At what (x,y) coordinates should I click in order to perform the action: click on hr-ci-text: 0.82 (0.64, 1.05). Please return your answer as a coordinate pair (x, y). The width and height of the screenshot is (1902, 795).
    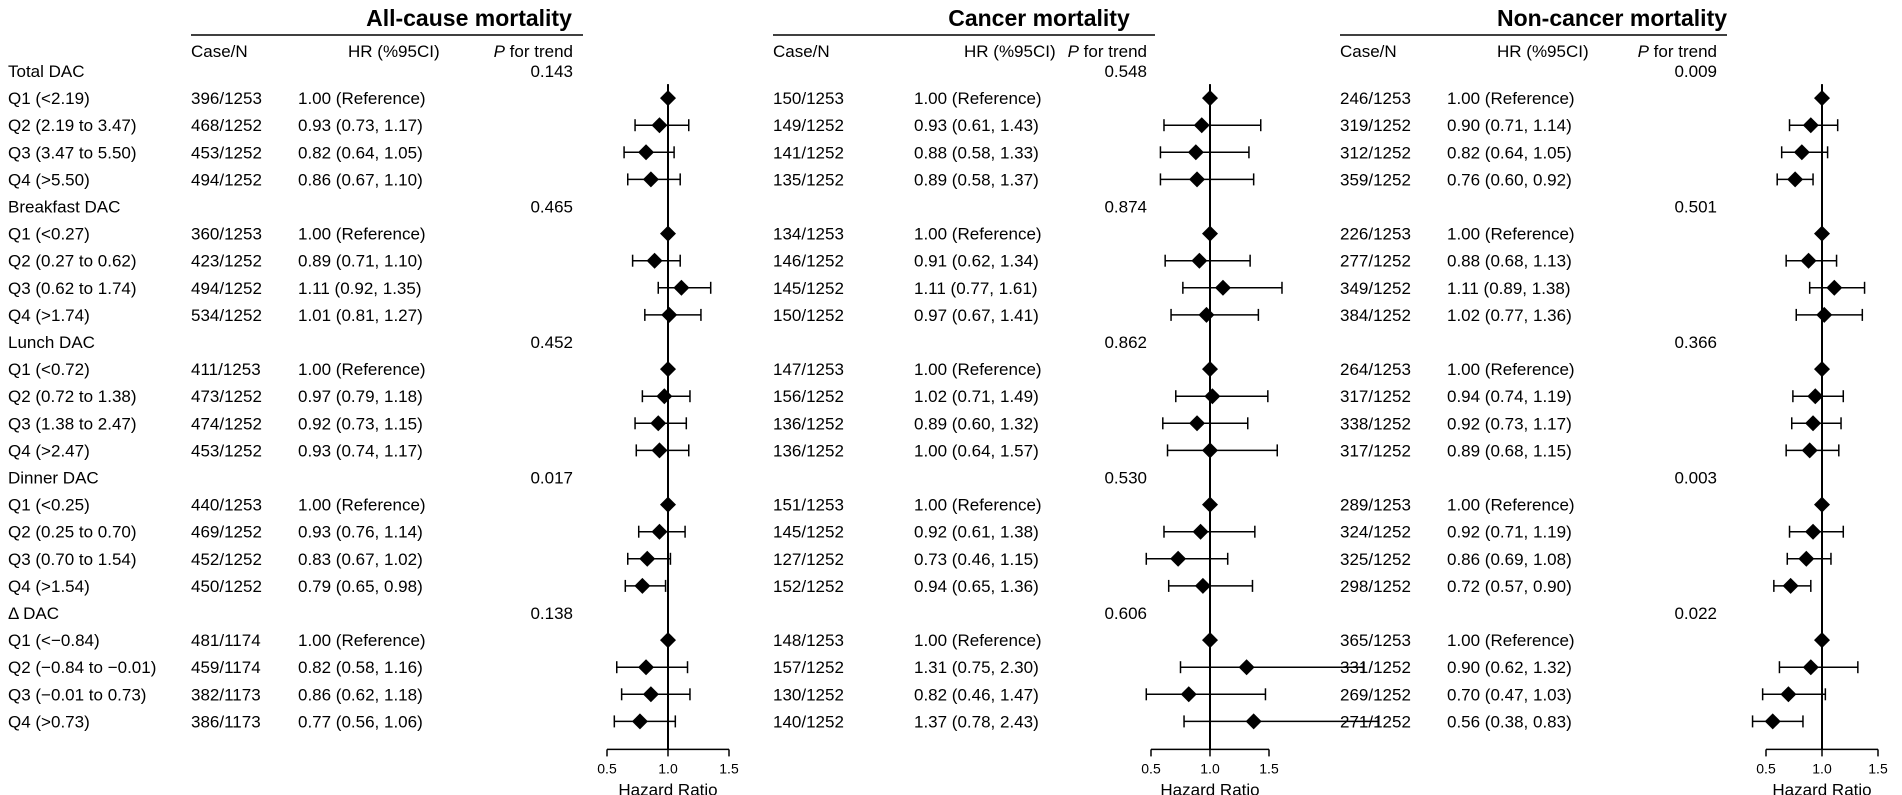
    Looking at the image, I should click on (1509, 152).